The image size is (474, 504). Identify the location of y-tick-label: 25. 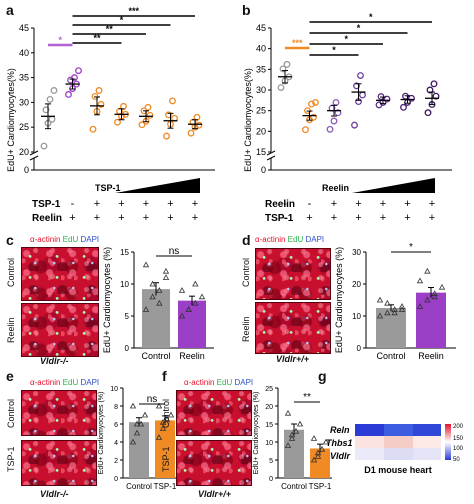
(269, 389).